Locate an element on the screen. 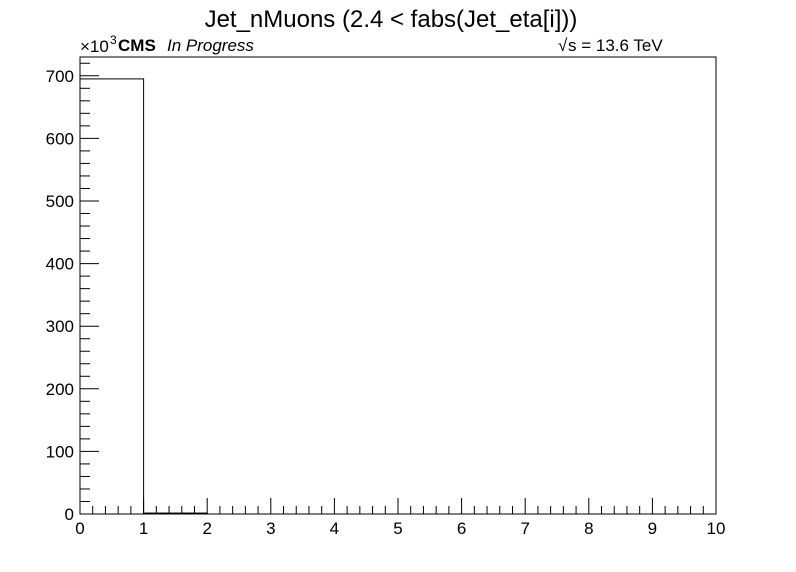 The width and height of the screenshot is (796, 572). y-tick-label: 200 is located at coordinates (60, 389).